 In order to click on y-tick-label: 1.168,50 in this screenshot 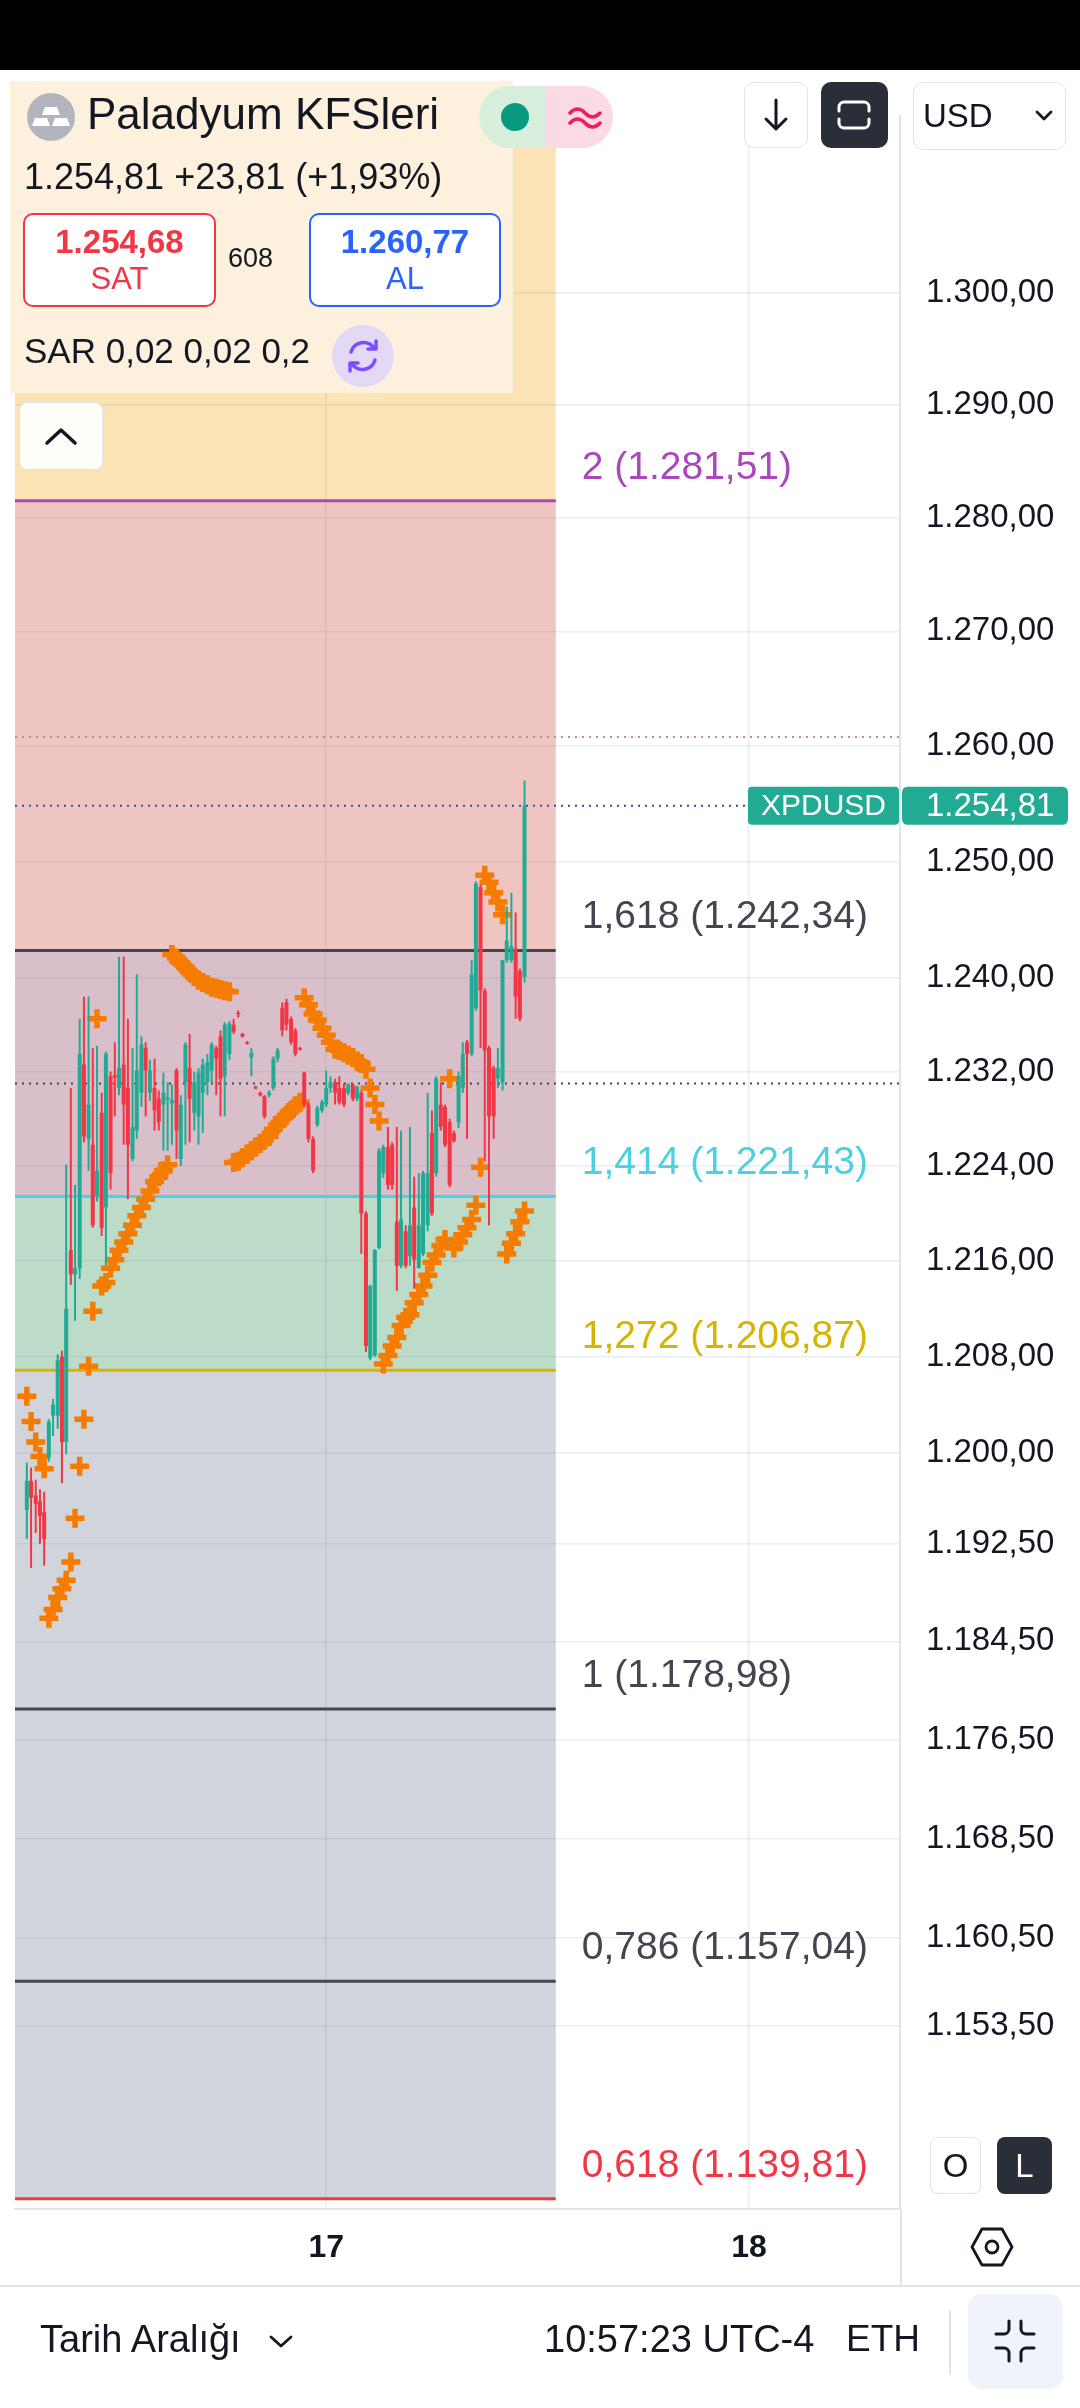, I will do `click(990, 1836)`.